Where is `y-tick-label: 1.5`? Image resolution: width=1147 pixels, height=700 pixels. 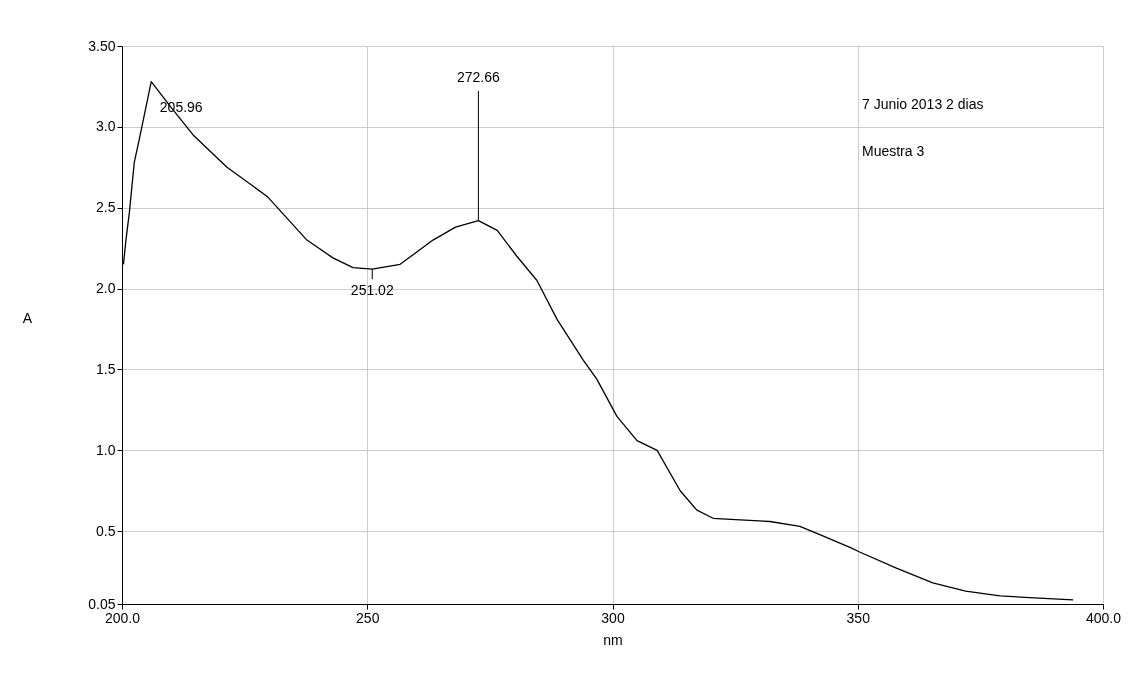 y-tick-label: 1.5 is located at coordinates (106, 368).